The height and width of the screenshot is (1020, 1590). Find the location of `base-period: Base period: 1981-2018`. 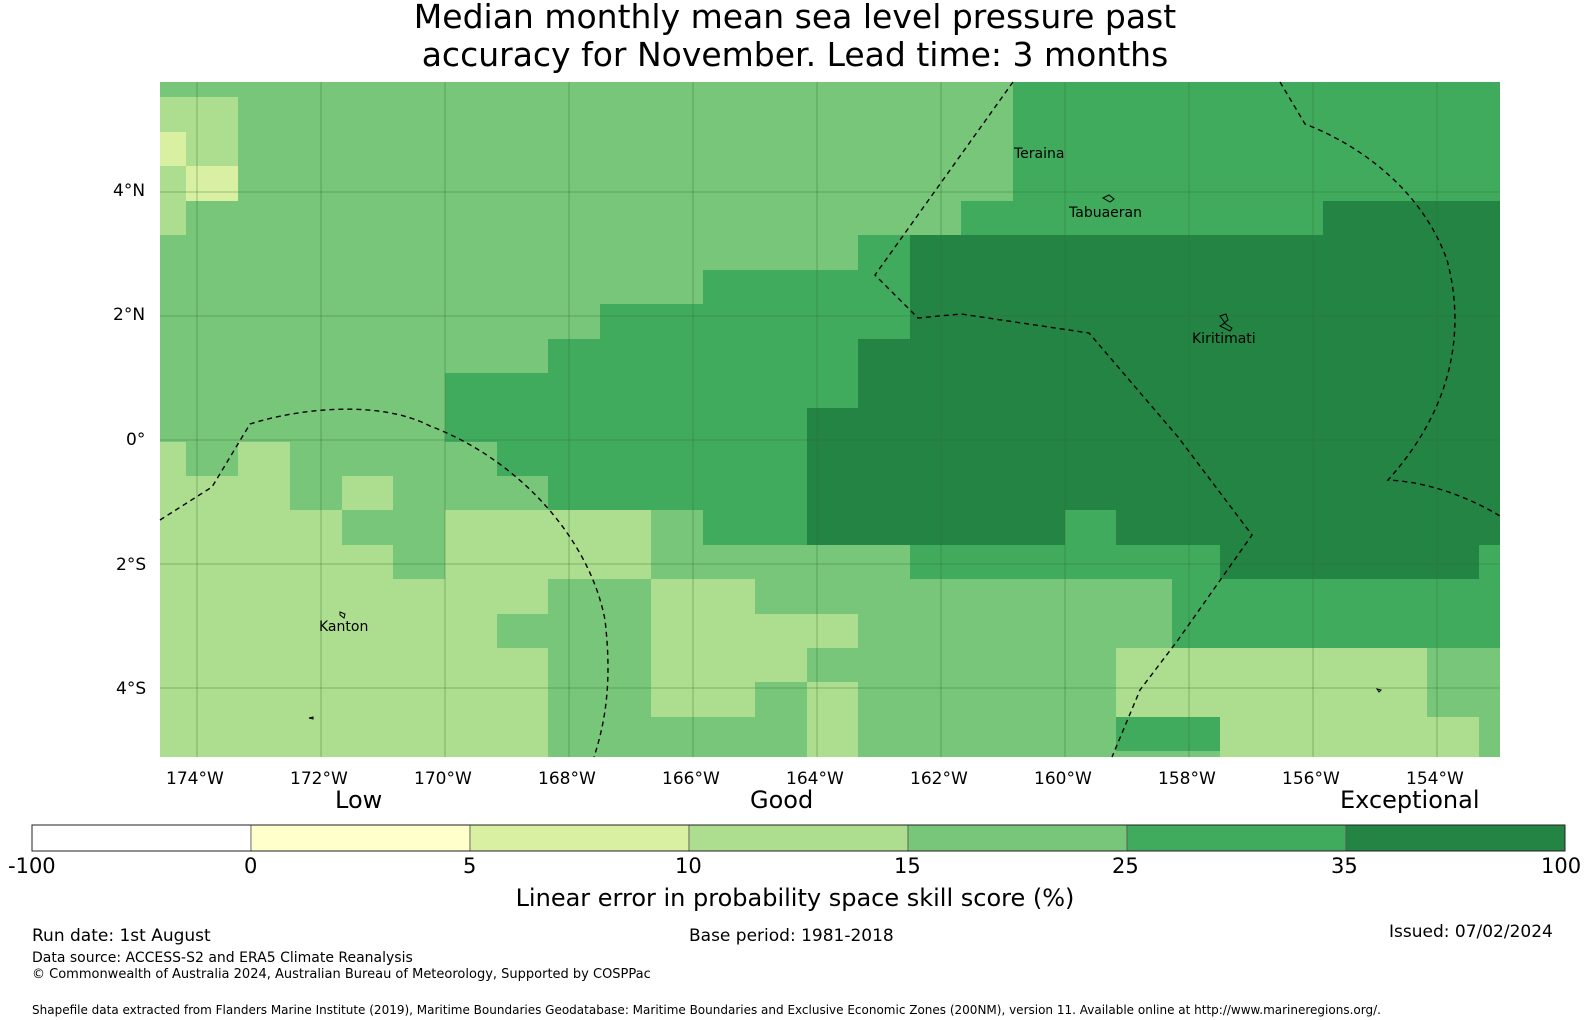

base-period: Base period: 1981-2018 is located at coordinates (791, 936).